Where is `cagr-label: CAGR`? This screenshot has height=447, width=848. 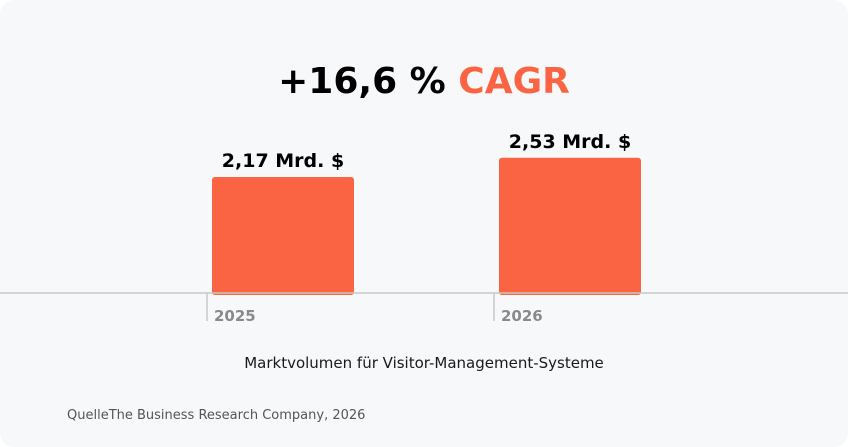 cagr-label: CAGR is located at coordinates (514, 81).